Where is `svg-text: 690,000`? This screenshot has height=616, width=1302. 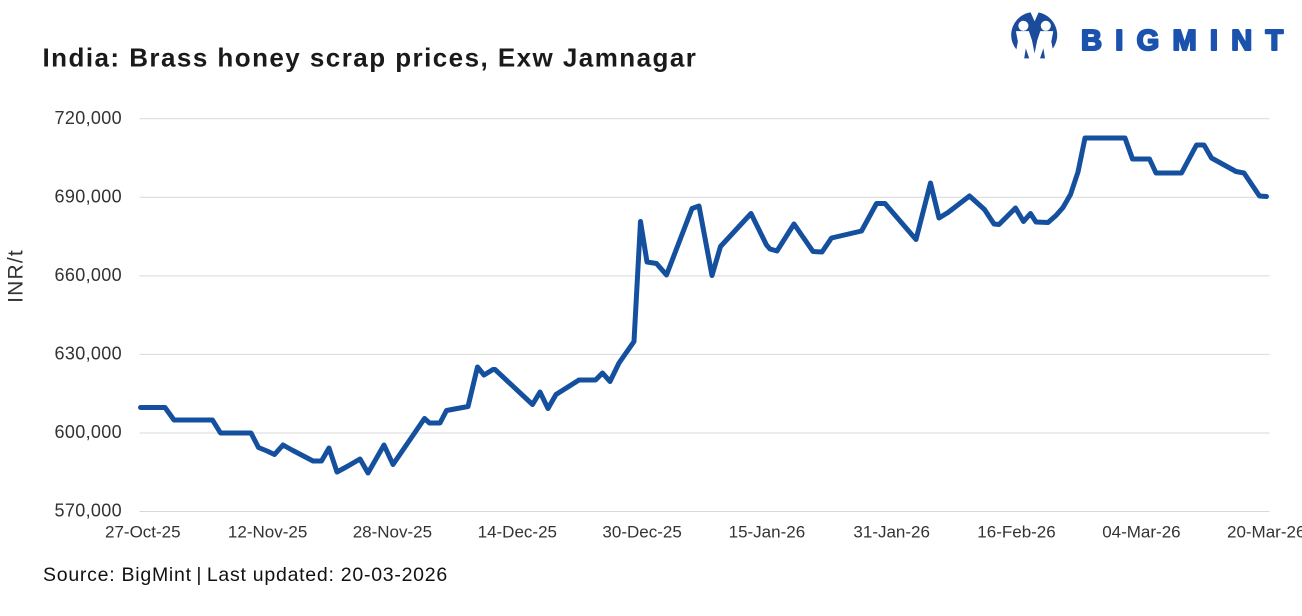 svg-text: 690,000 is located at coordinates (88, 196).